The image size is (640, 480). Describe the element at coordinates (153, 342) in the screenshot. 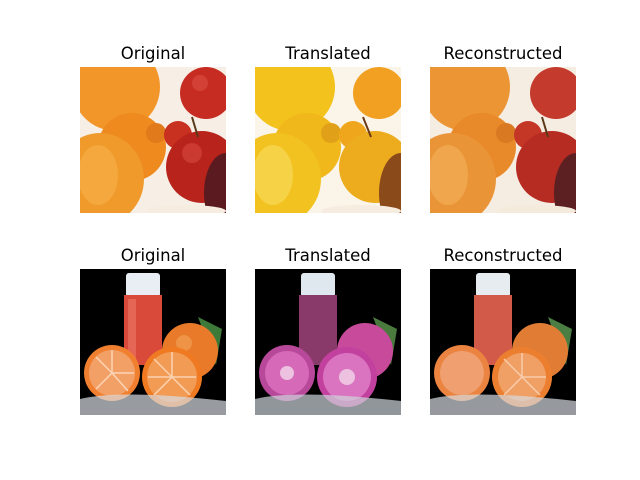

I see `juice-oranges-original-image` at that location.